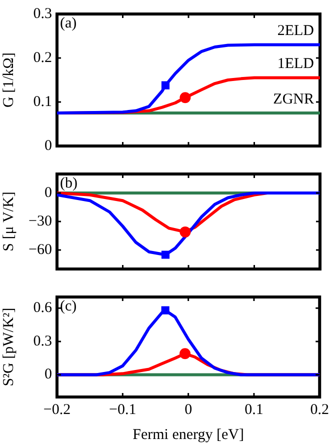 This screenshot has width=333, height=444. Describe the element at coordinates (293, 99) in the screenshot. I see `series-label: ZGNR` at that location.